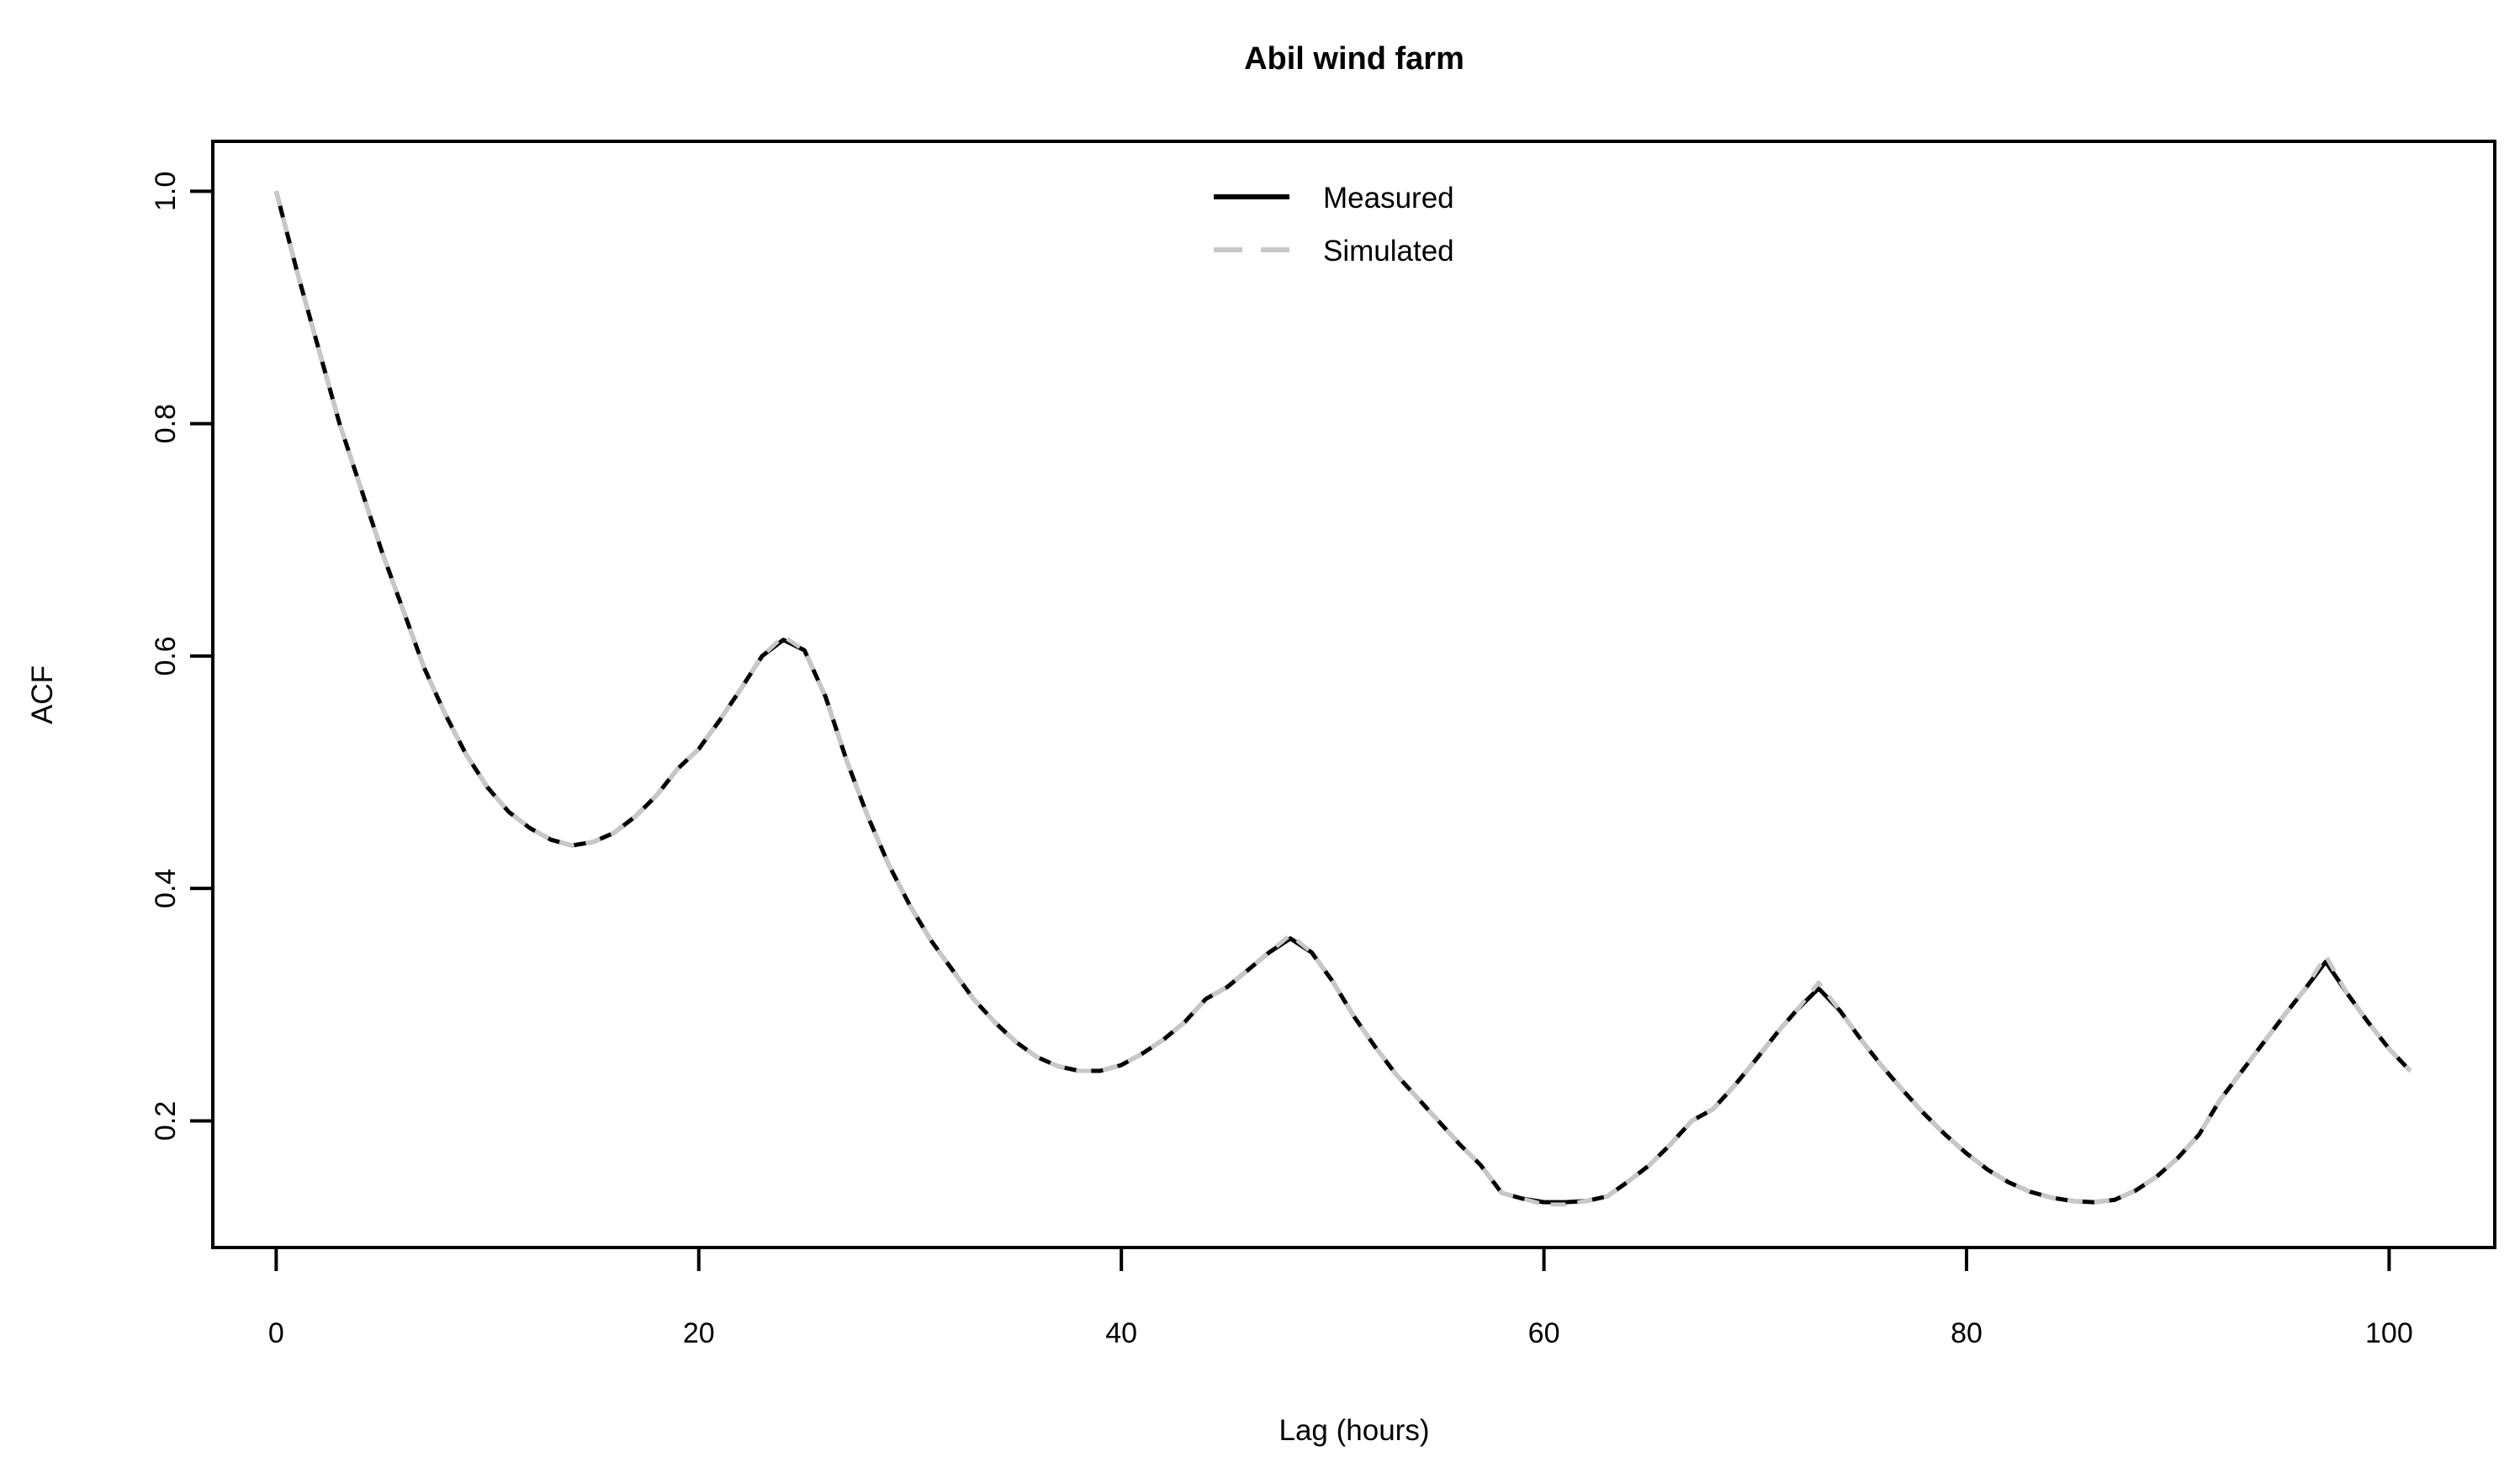  What do you see at coordinates (276, 1333) in the screenshot?
I see `x-tick-label: 0` at bounding box center [276, 1333].